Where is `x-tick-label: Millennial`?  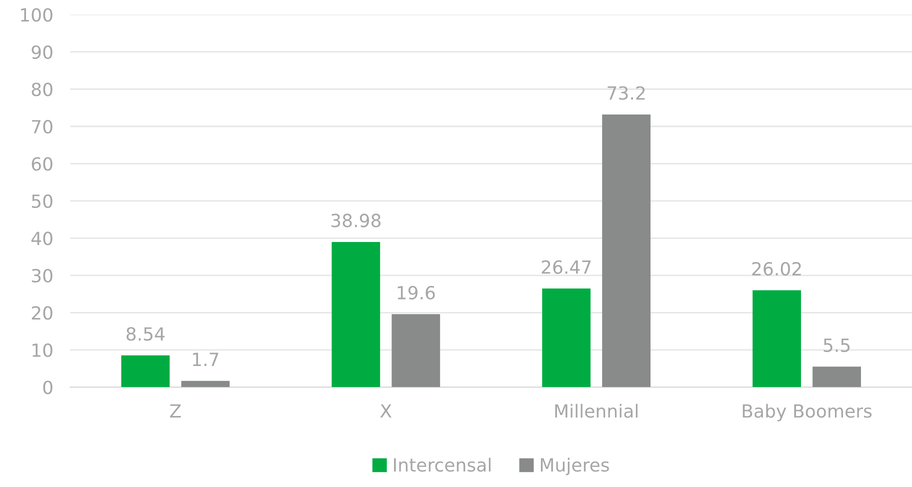 x-tick-label: Millennial is located at coordinates (596, 411).